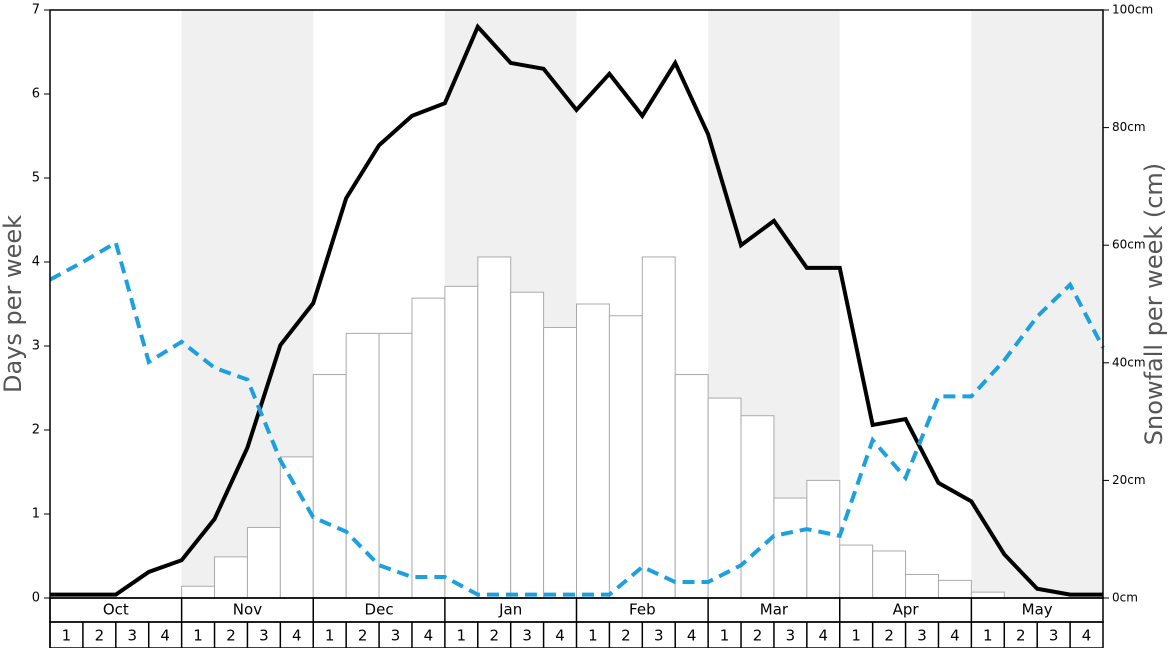 The height and width of the screenshot is (648, 1168). Describe the element at coordinates (510, 610) in the screenshot. I see `month-label: Jan` at that location.